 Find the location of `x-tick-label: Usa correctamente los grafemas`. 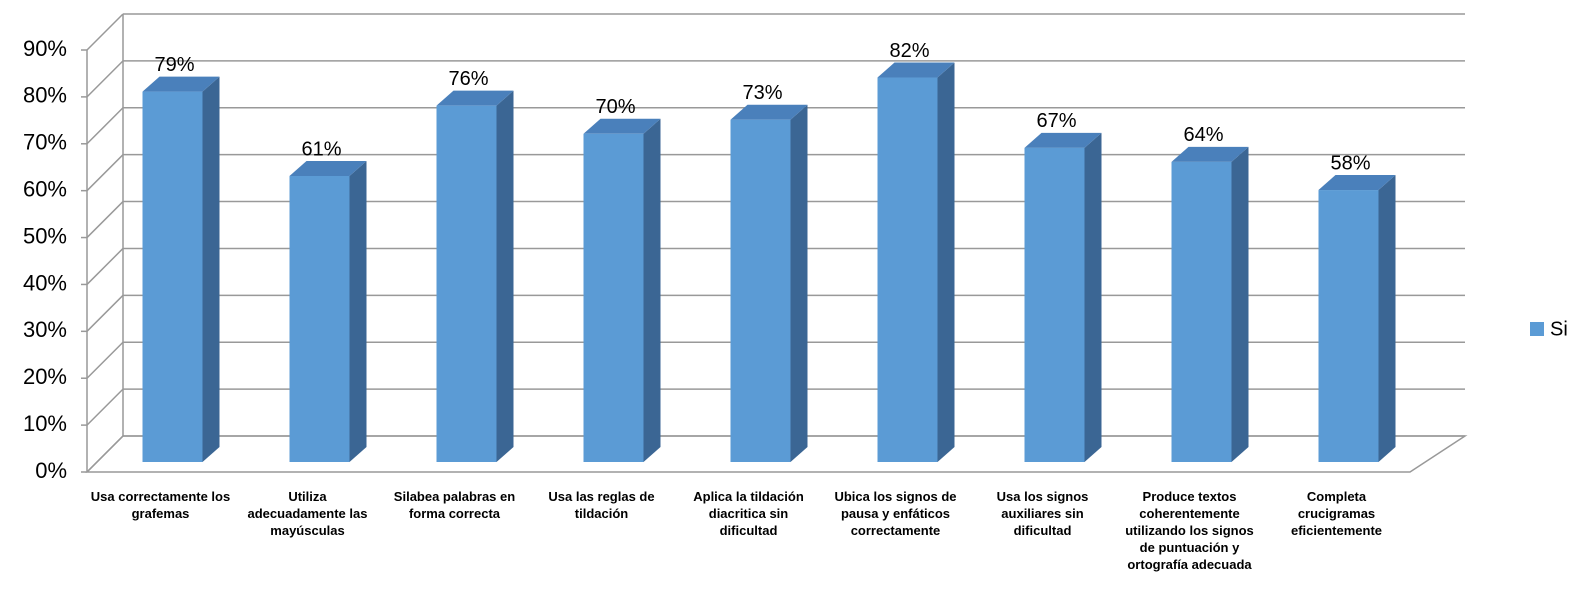

x-tick-label: Usa correctamente los grafemas is located at coordinates (160, 505).